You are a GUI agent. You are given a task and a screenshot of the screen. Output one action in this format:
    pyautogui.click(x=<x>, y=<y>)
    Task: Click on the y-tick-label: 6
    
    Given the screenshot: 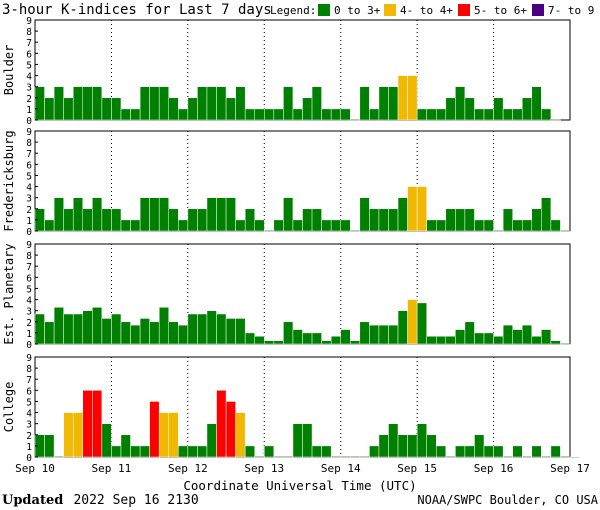 What is the action you would take?
    pyautogui.click(x=29, y=165)
    